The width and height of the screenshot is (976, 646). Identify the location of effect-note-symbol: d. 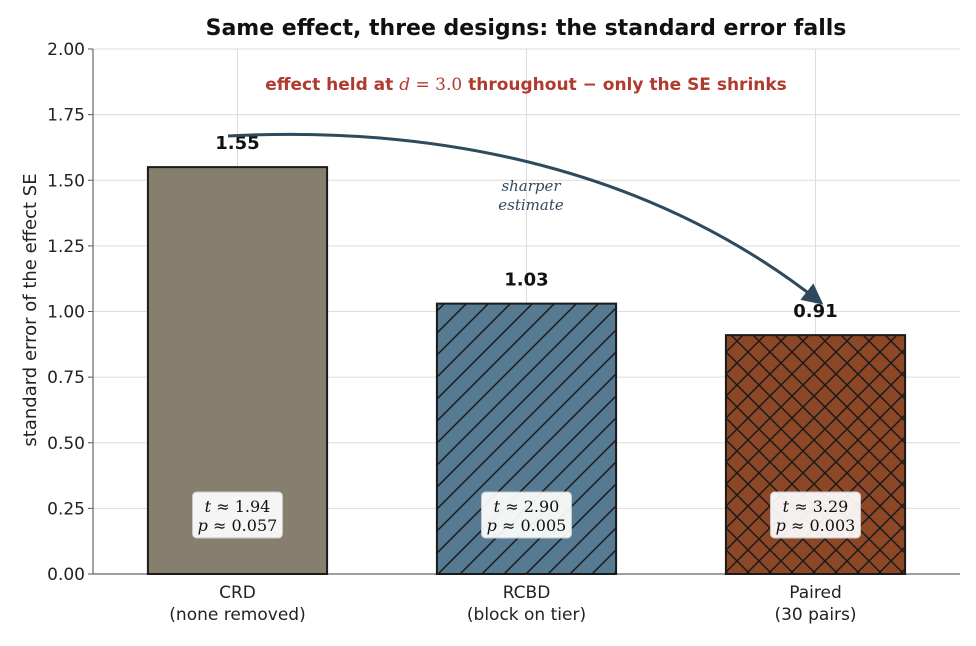
(404, 85).